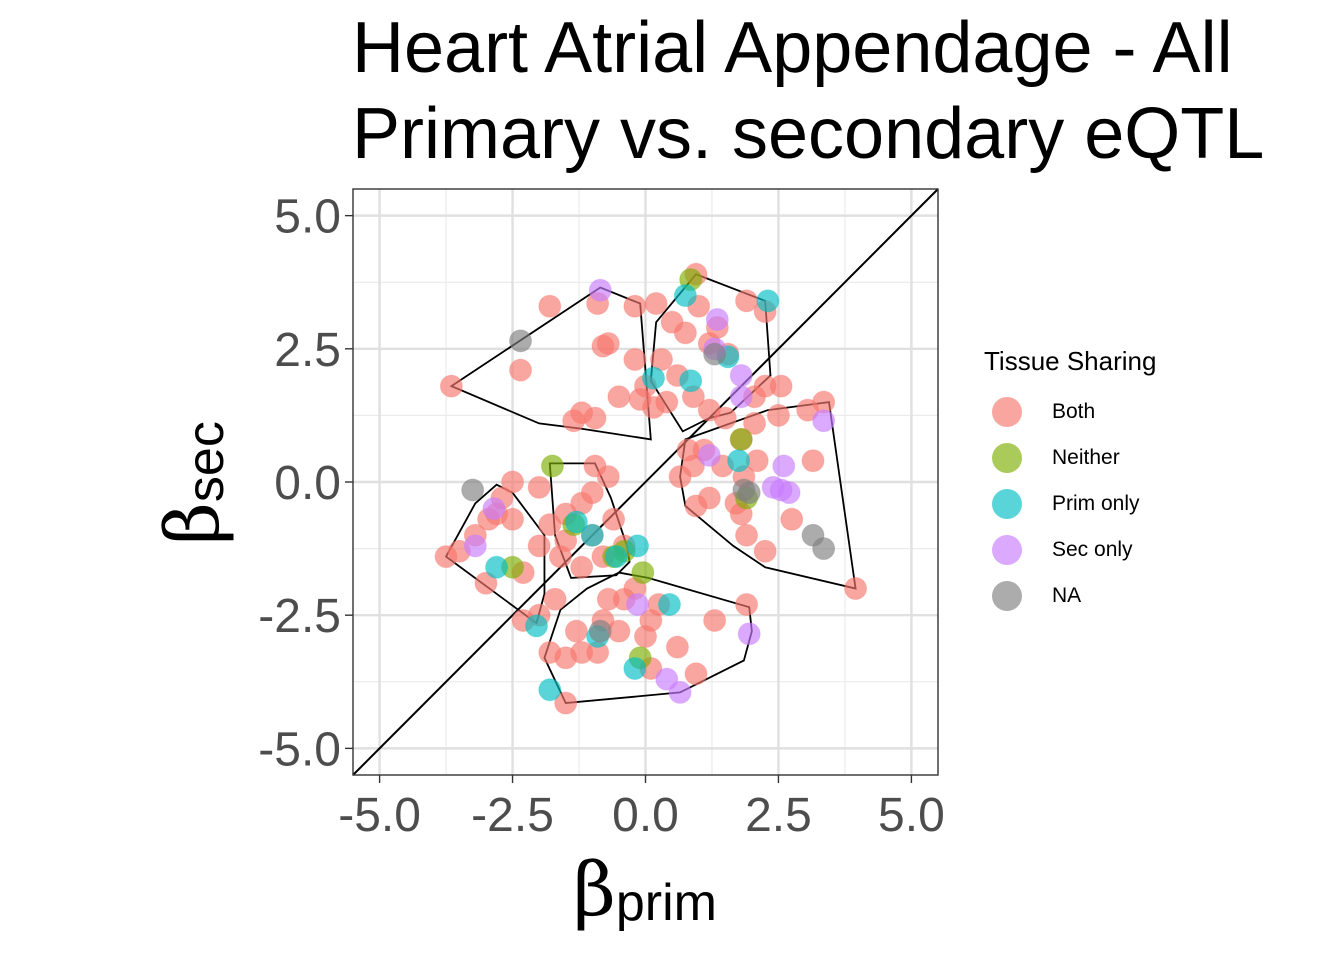  I want to click on y-tick-label: 5.0, so click(307, 217).